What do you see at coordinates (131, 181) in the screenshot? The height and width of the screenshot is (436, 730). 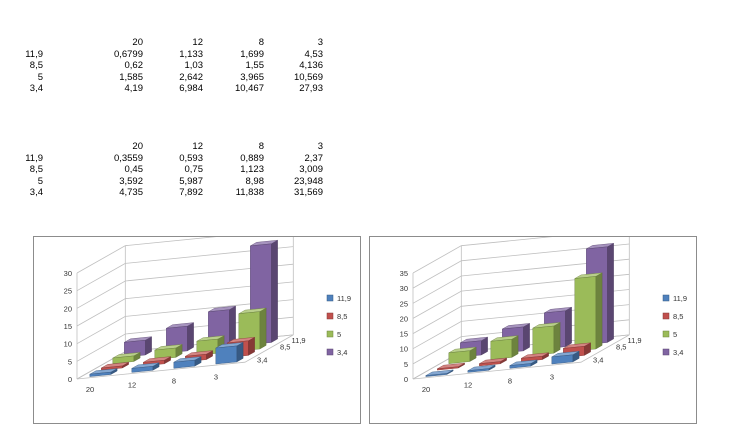 I see `table-cell: 3,592` at bounding box center [131, 181].